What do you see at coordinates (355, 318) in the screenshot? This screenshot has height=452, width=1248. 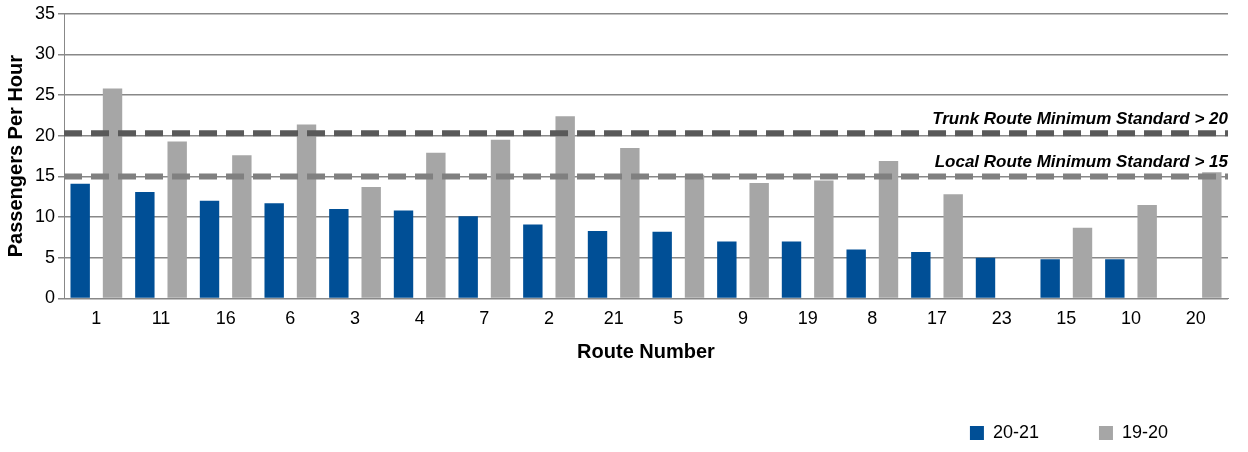 I see `x-tick-label: 3` at bounding box center [355, 318].